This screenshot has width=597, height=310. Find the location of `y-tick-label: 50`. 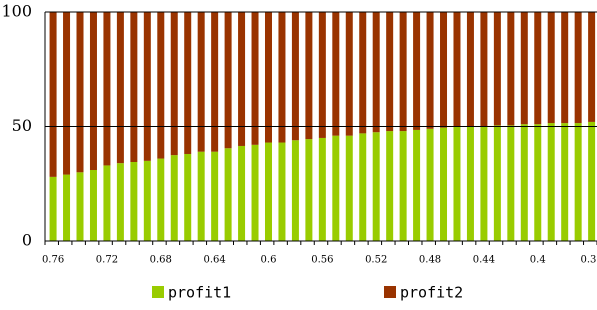

y-tick-label: 50 is located at coordinates (22, 125).